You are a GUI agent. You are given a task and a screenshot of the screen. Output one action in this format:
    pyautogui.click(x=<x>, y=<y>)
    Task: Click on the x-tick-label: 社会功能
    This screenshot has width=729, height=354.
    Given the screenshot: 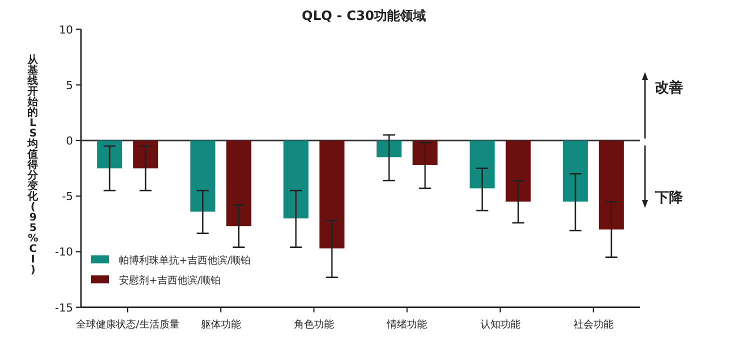 What is the action you would take?
    pyautogui.click(x=593, y=324)
    